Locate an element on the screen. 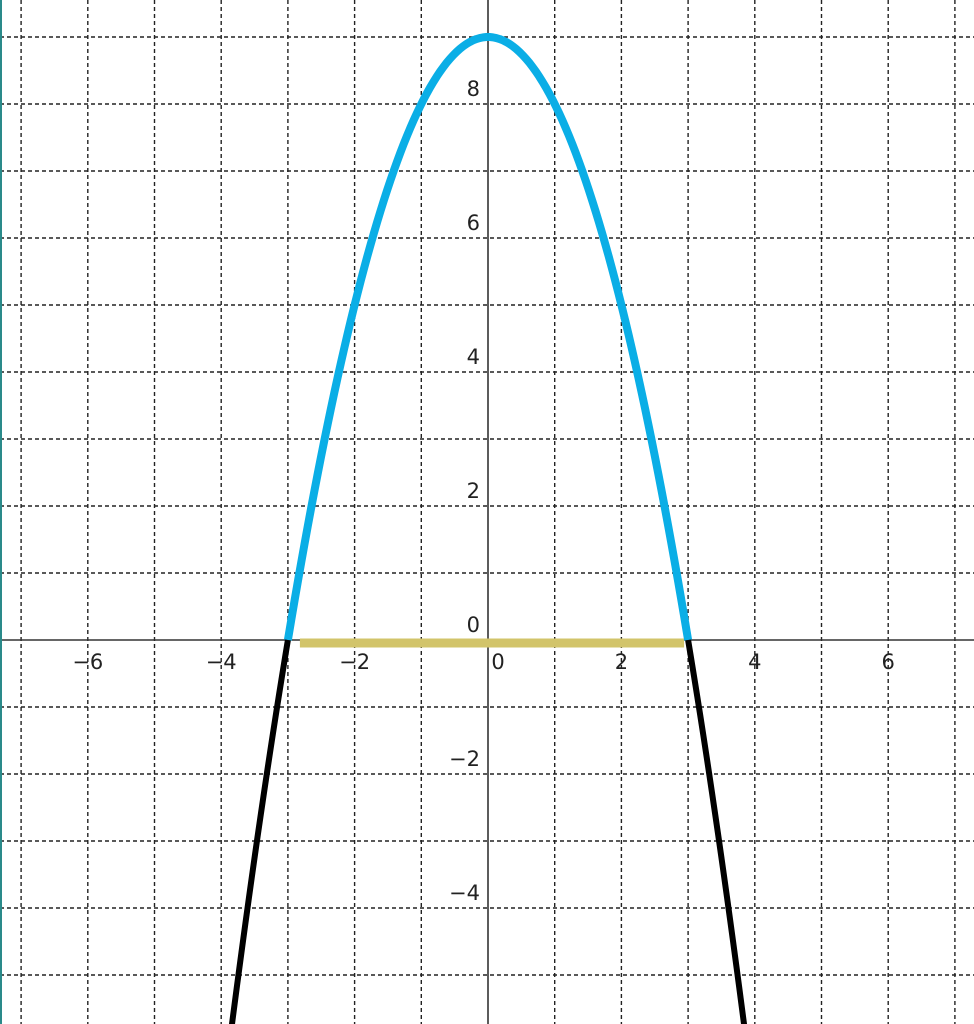 The width and height of the screenshot is (974, 1024). y-tick-label: −4 is located at coordinates (464, 893).